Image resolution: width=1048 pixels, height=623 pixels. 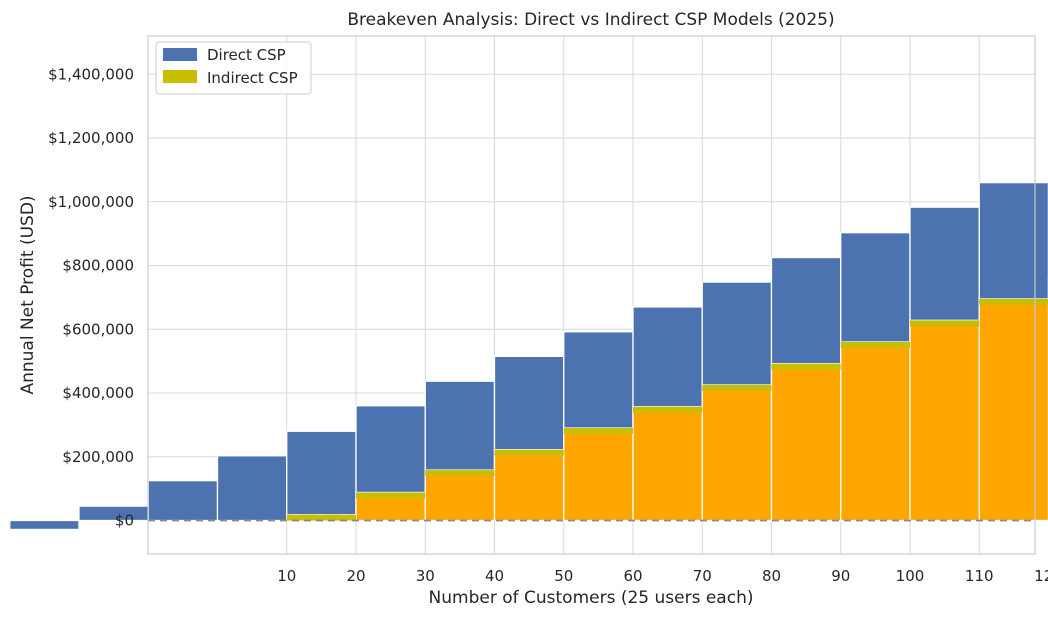 I want to click on x-tick-label: 10, so click(x=286, y=576).